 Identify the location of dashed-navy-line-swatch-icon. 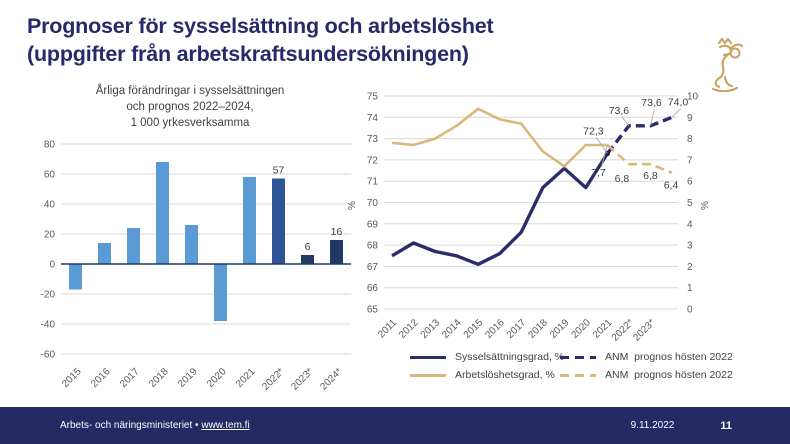
(578, 357).